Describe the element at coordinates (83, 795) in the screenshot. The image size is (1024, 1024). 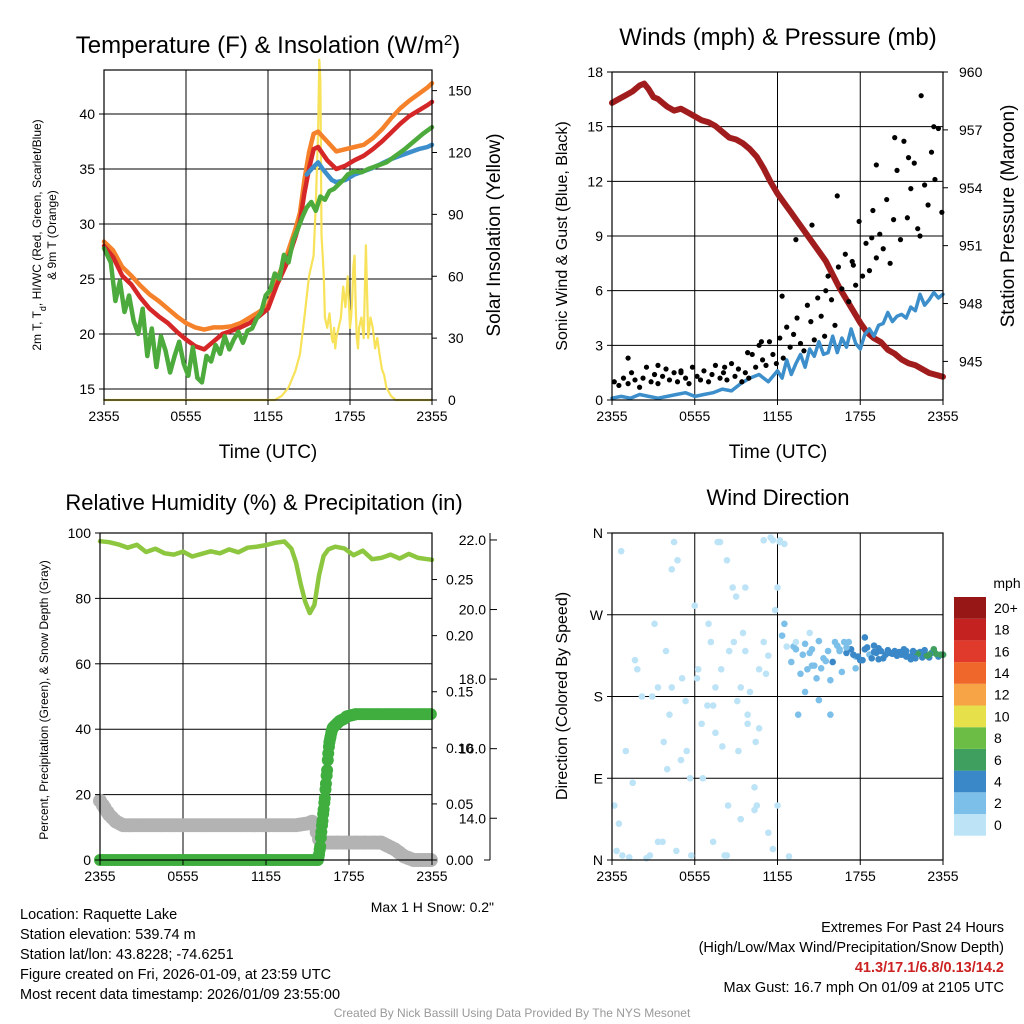
I see `rh-ytick-label: 20` at that location.